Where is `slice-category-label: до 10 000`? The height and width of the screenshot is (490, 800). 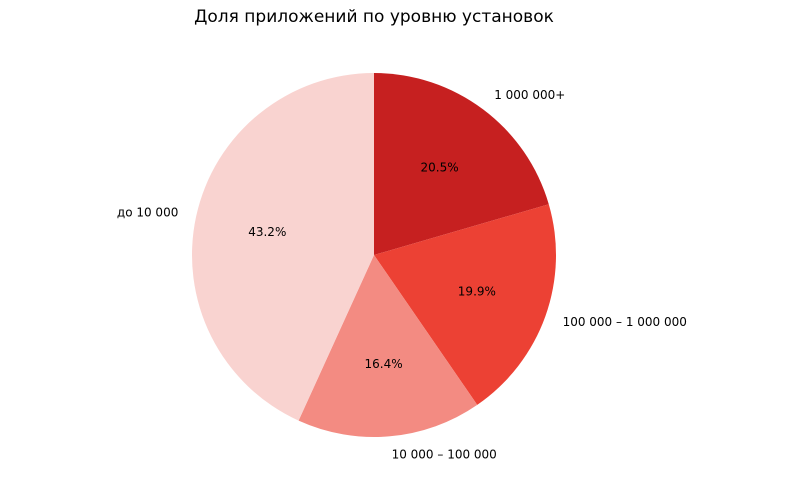 slice-category-label: до 10 000 is located at coordinates (147, 213).